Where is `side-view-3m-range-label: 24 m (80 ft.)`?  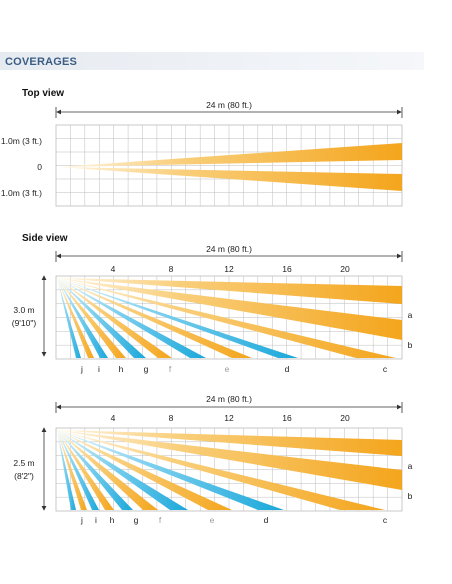 side-view-3m-range-label: 24 m (80 ft.) is located at coordinates (229, 249).